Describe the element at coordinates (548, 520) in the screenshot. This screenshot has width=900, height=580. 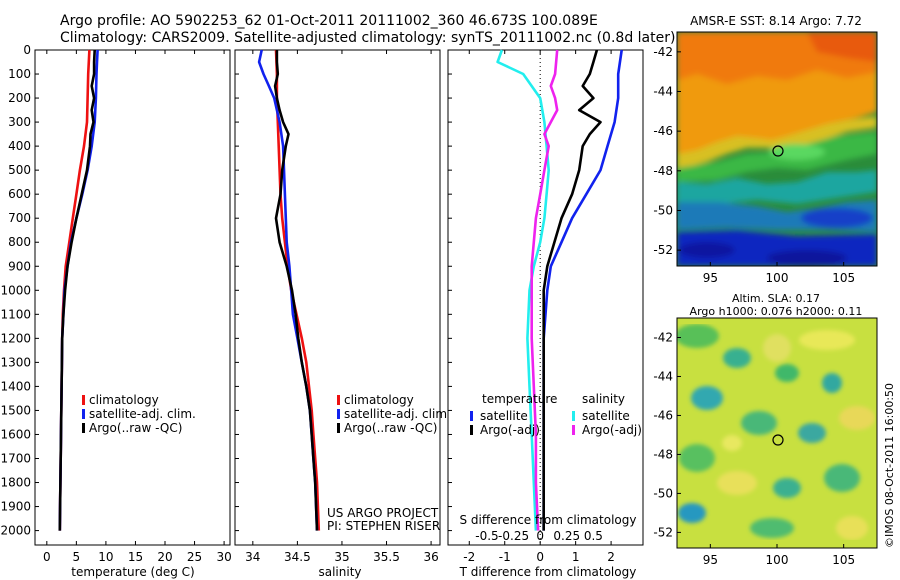
I see `s-difference-label: S difference from climatology` at that location.